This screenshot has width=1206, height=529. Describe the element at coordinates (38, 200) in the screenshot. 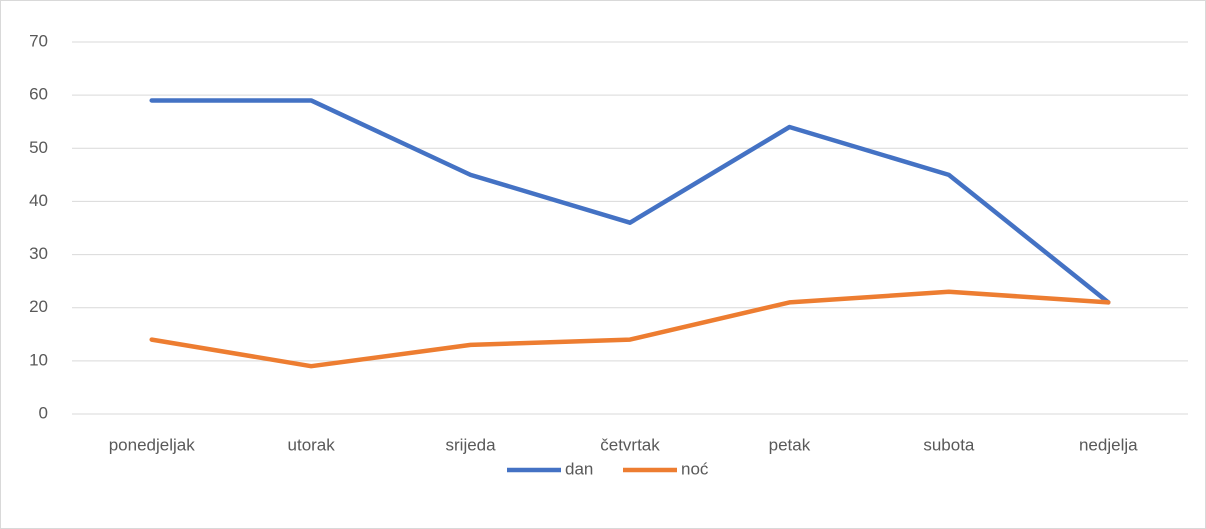

I see `y-tick-label: 40` at that location.